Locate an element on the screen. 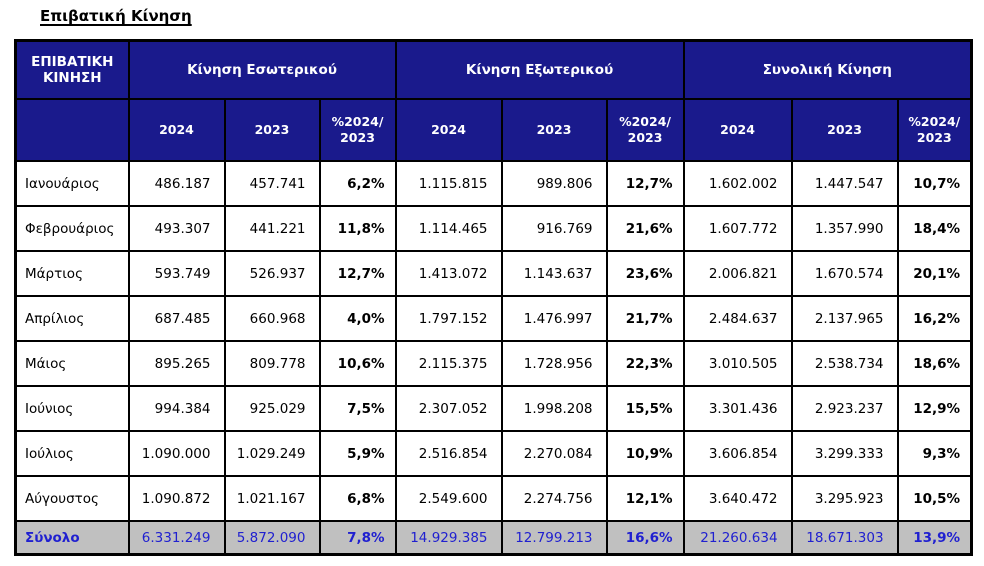 Image resolution: width=984 pixels, height=566 pixels. percent-cell: 18,6% is located at coordinates (934, 363).